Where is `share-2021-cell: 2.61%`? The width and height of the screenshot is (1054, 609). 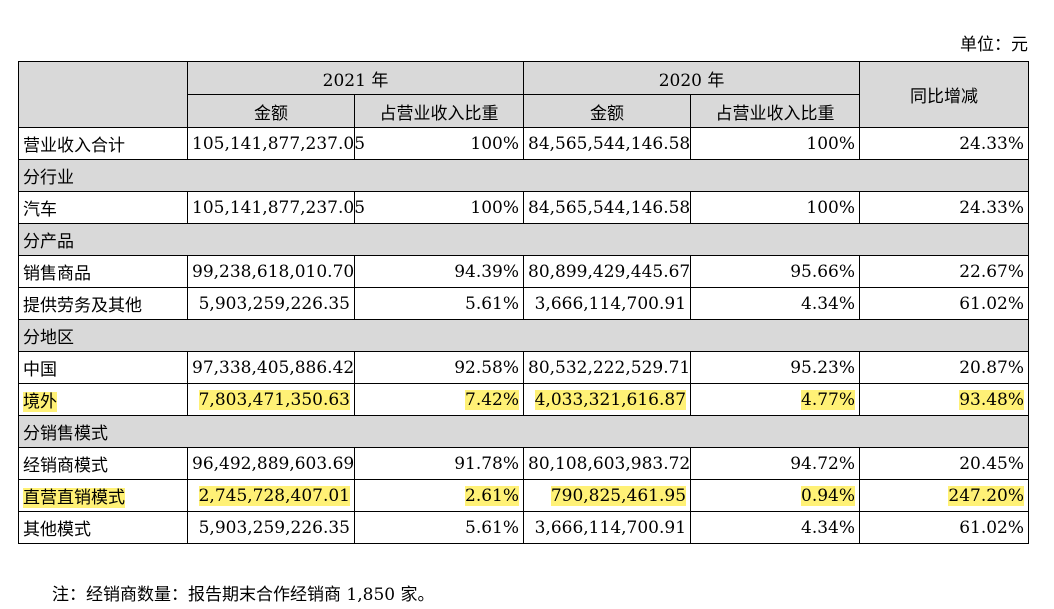 share-2021-cell: 2.61% is located at coordinates (439, 495).